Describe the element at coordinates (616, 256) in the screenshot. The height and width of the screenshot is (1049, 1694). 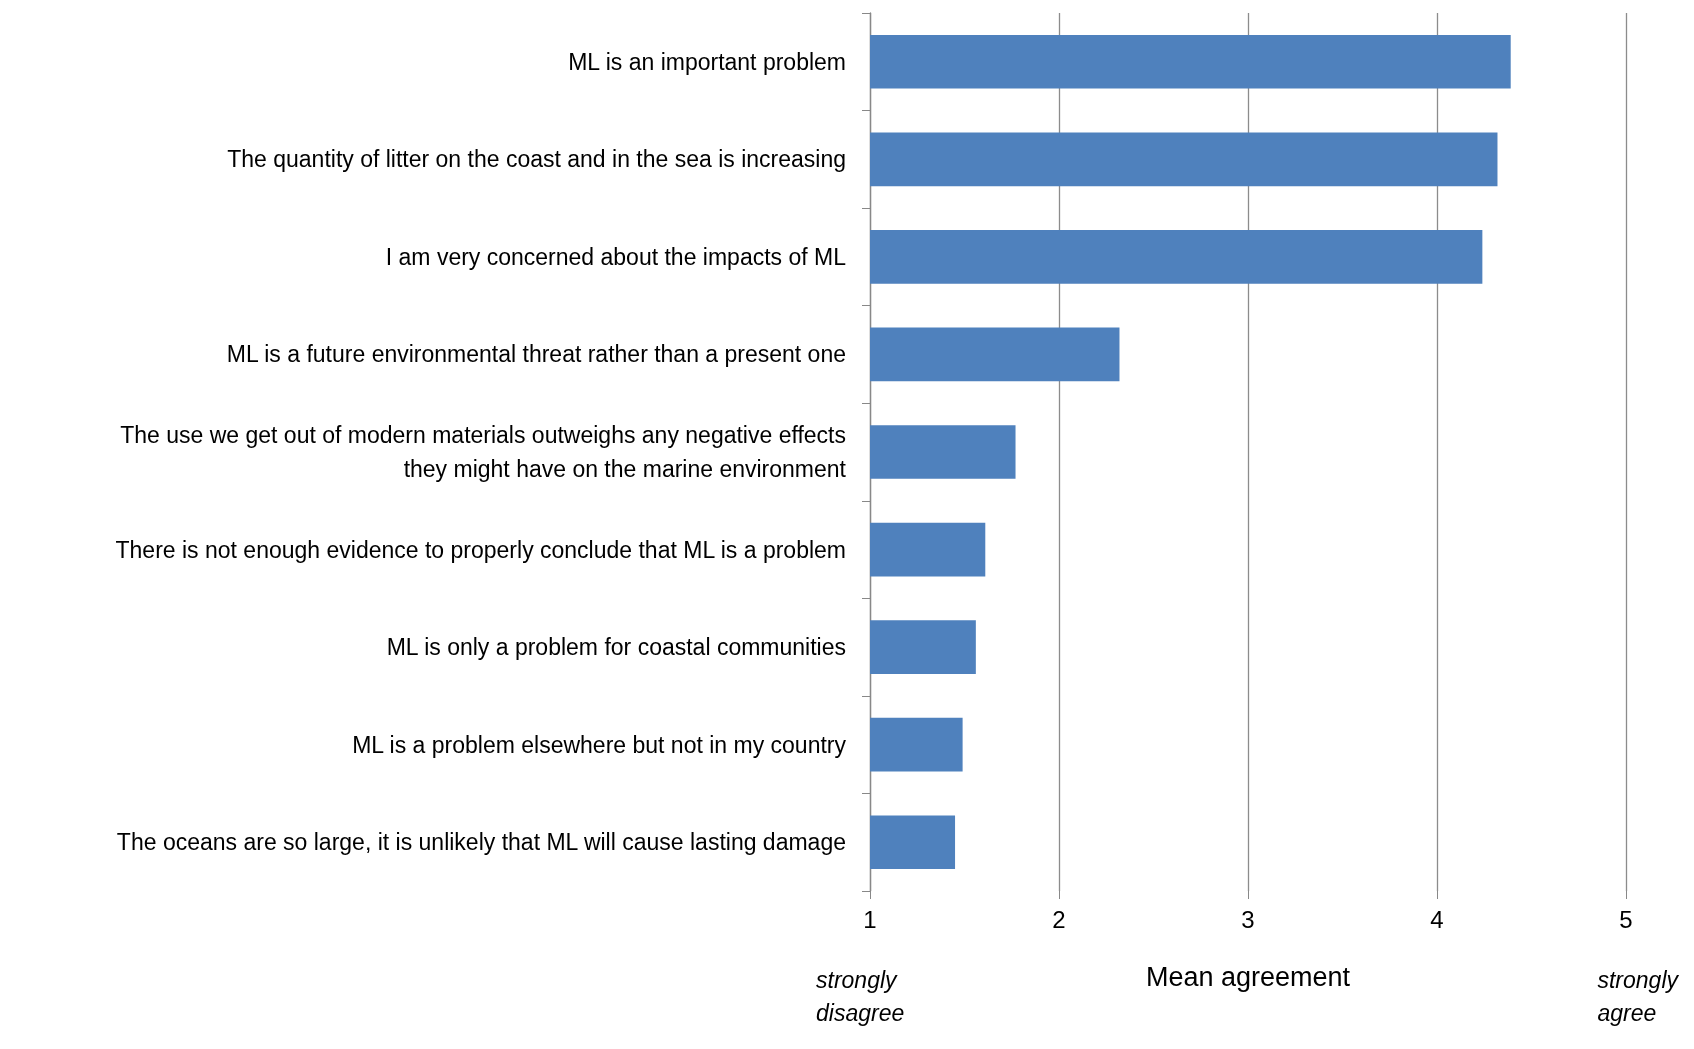
I see `y-tick-label: I am very concerned about the impacts of ML` at that location.